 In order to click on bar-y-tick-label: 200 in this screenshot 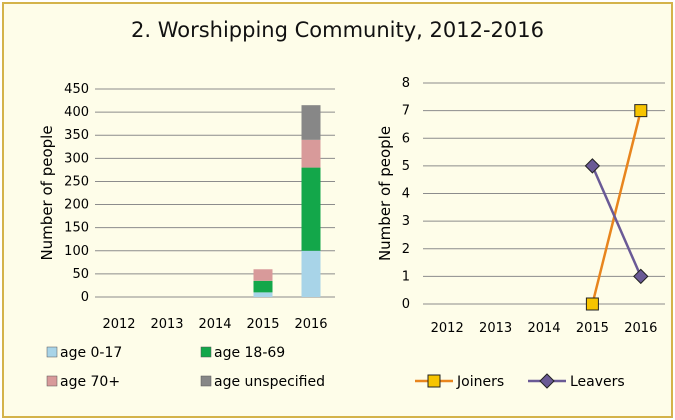, I will do `click(76, 205)`.